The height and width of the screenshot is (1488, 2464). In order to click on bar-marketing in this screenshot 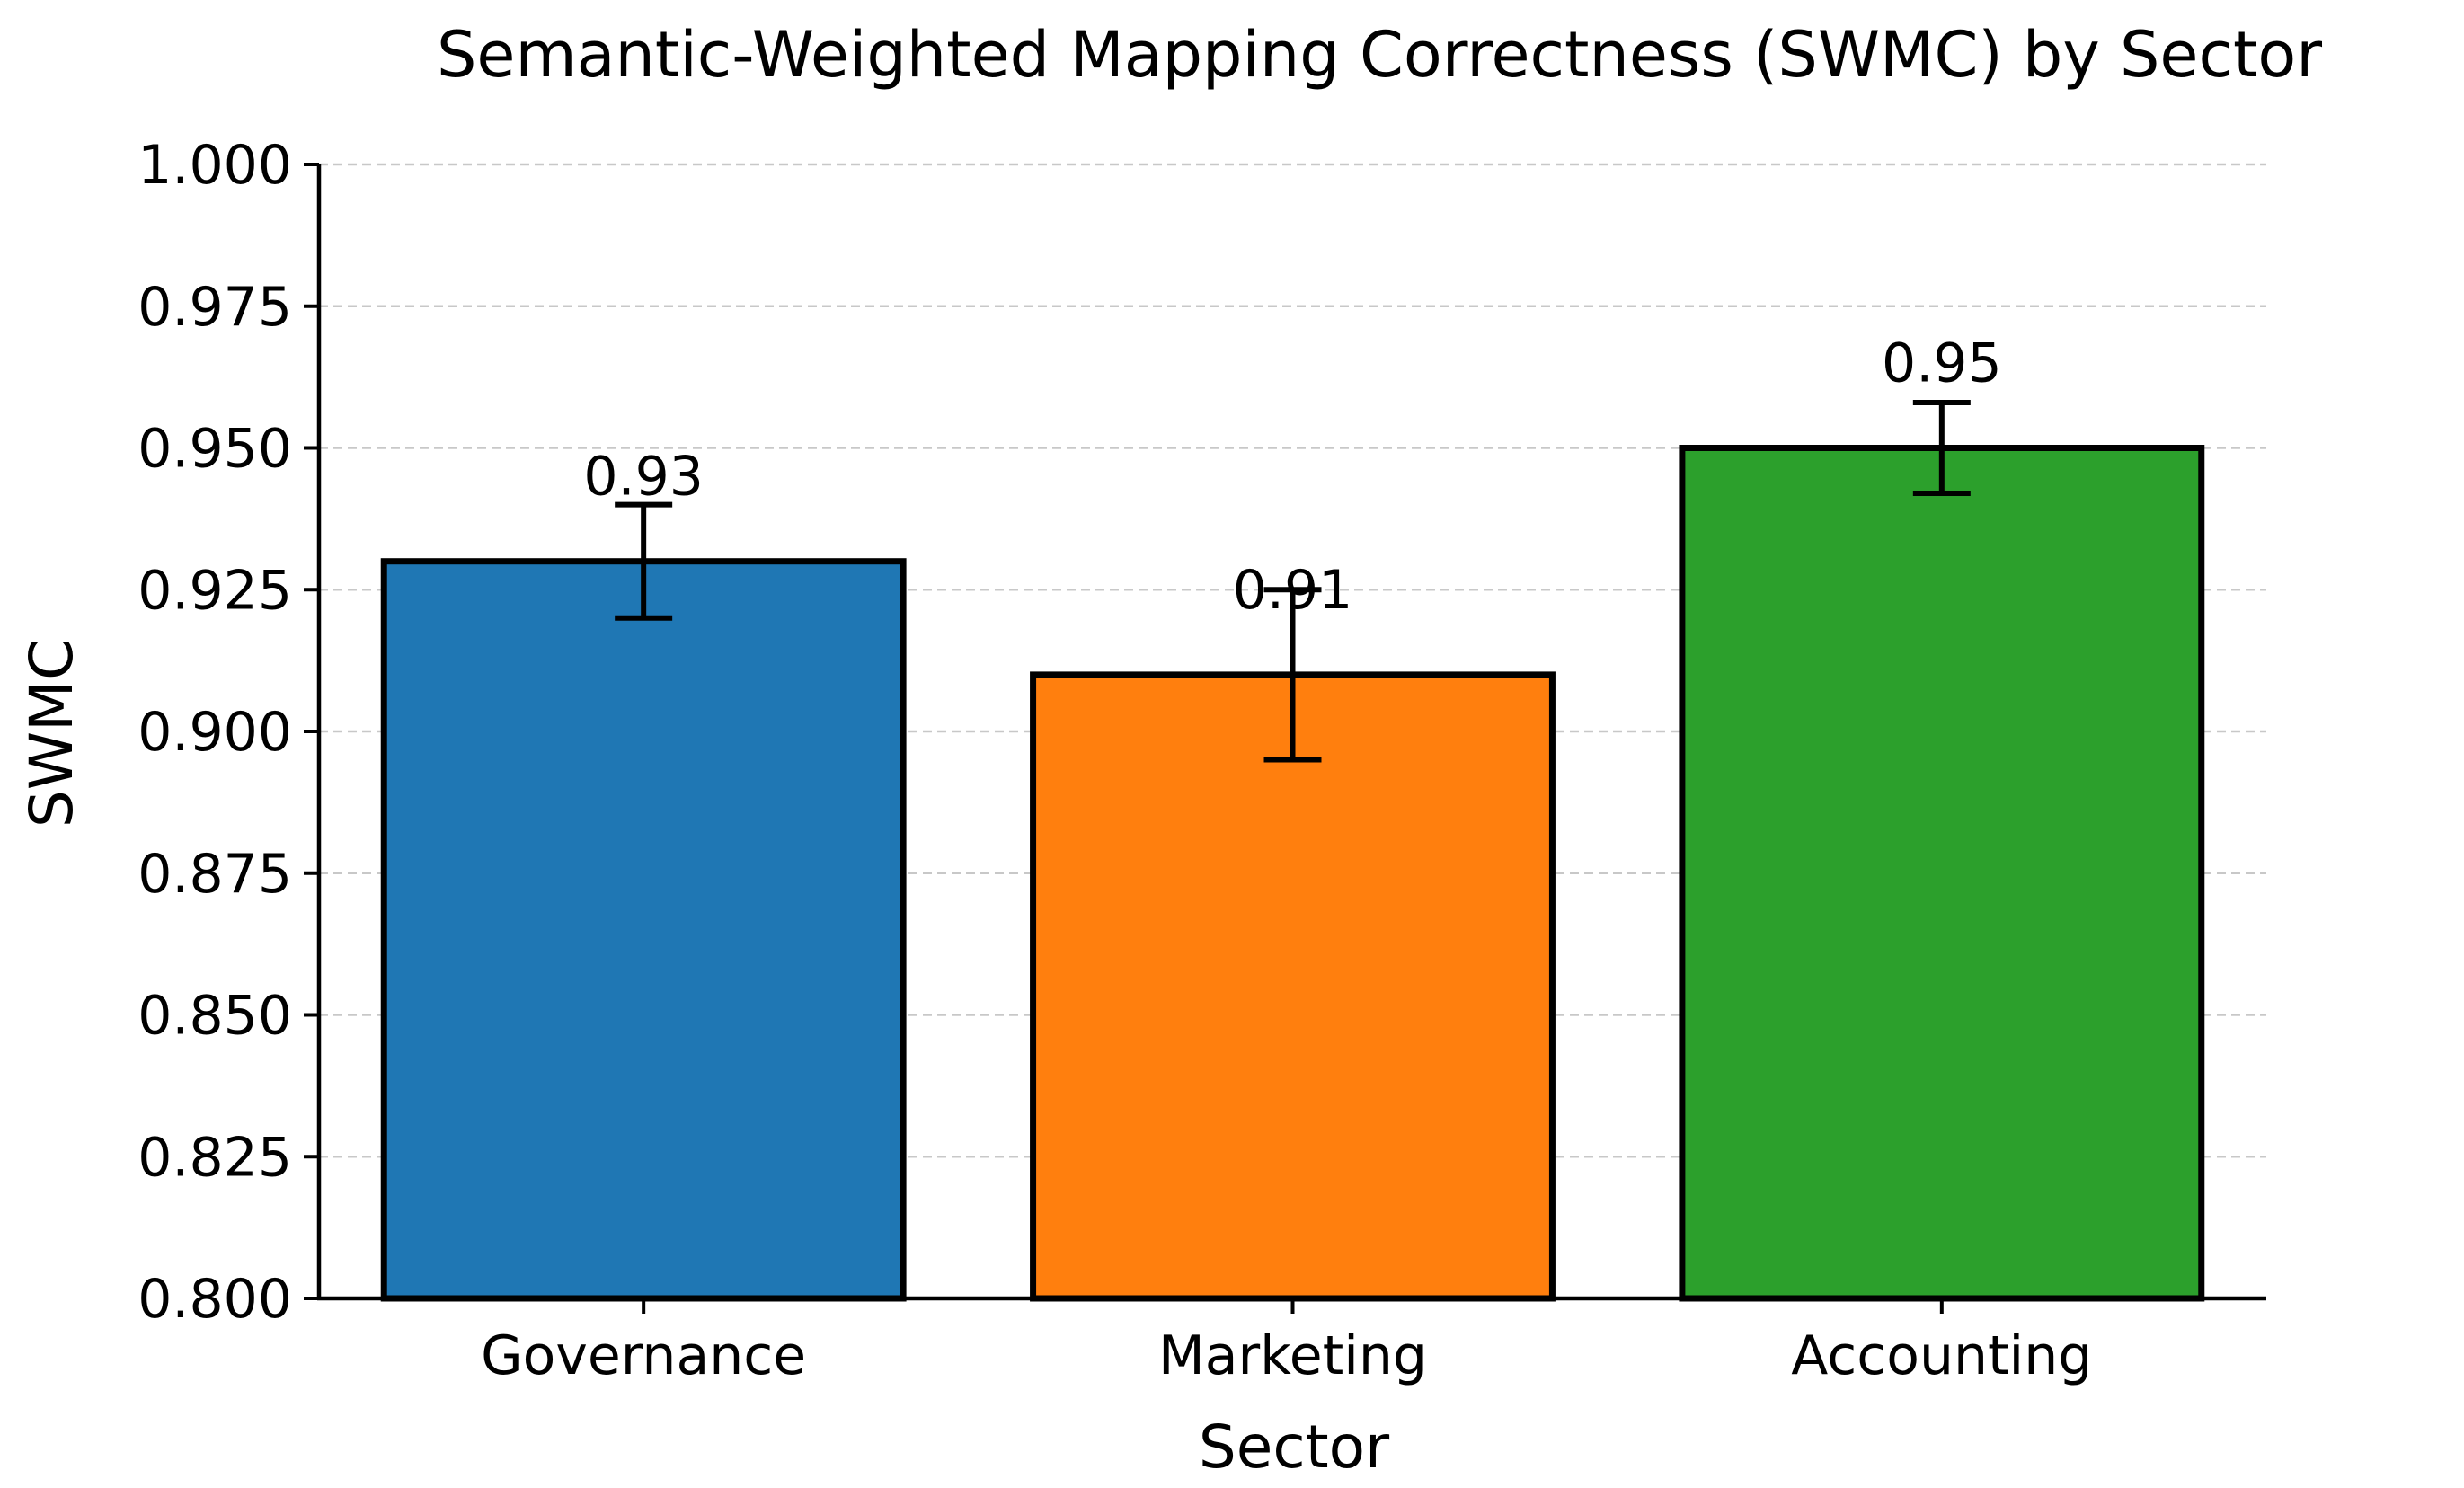, I will do `click(1293, 986)`.